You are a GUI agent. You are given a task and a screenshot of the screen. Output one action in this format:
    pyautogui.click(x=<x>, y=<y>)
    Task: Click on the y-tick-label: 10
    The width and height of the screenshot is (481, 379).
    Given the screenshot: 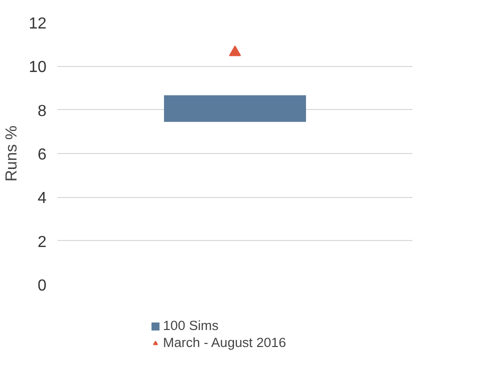 What is the action you would take?
    pyautogui.click(x=37, y=67)
    